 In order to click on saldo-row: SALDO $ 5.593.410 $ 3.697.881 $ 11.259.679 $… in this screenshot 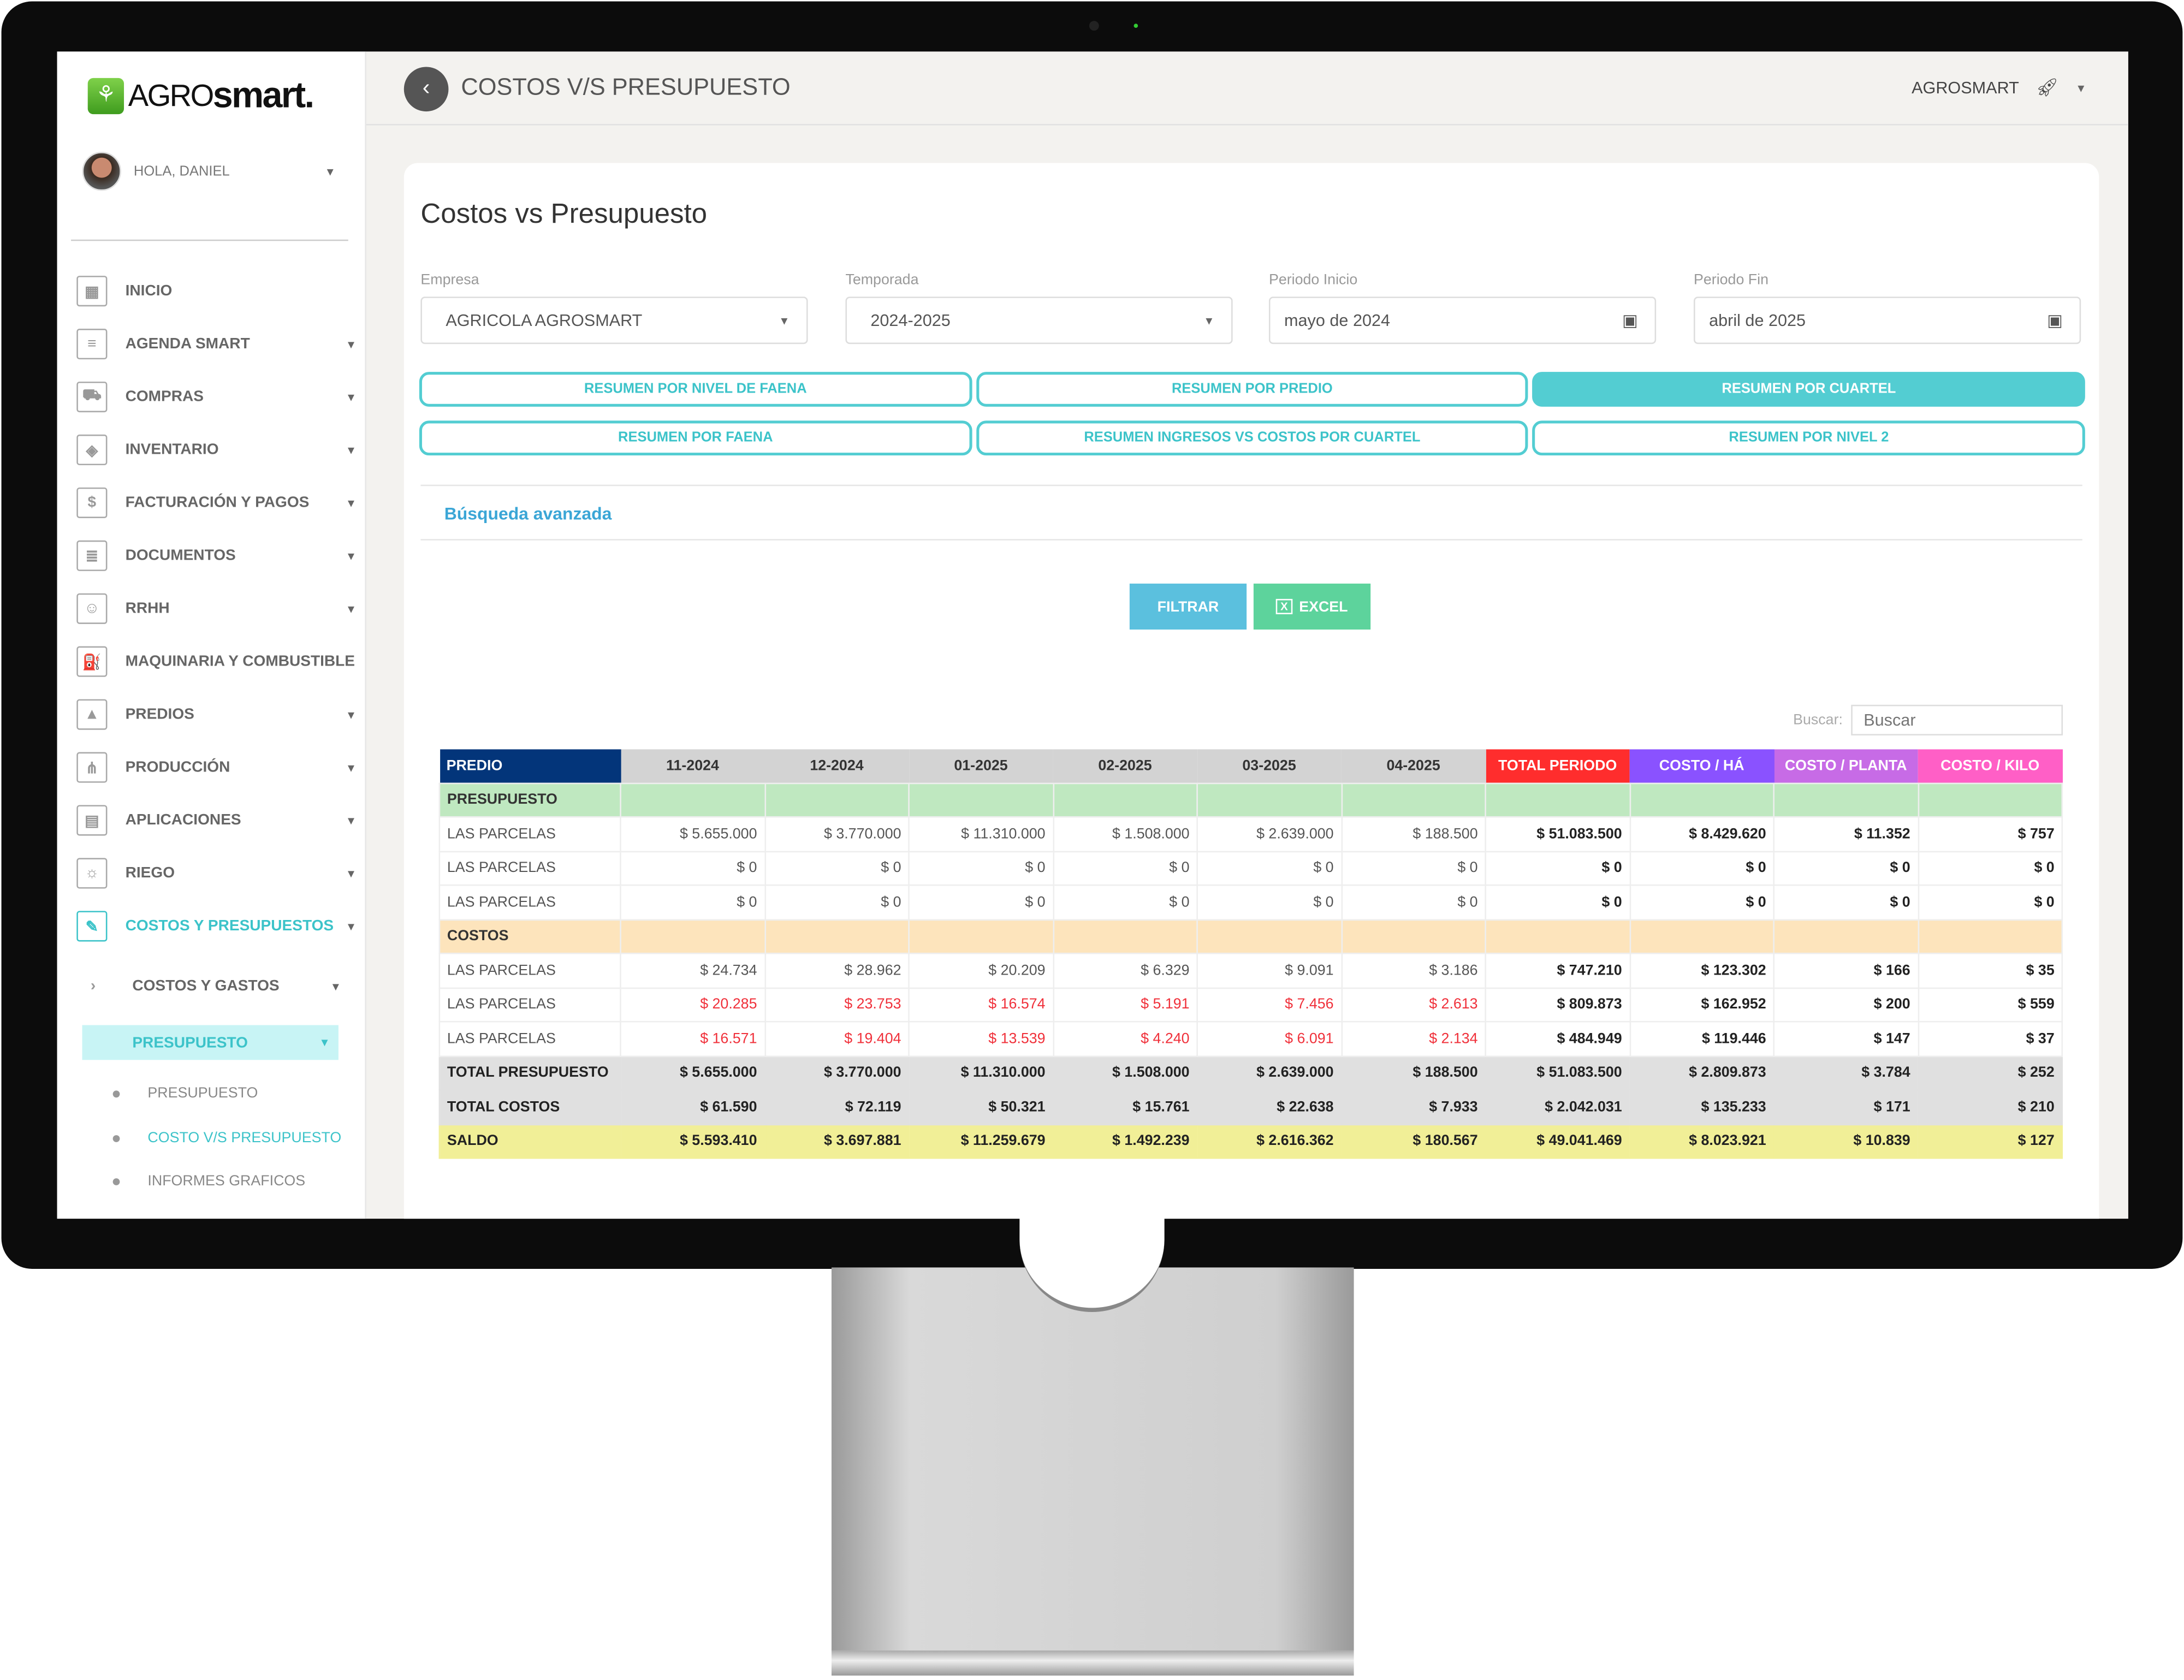, I will do `click(1250, 1141)`.